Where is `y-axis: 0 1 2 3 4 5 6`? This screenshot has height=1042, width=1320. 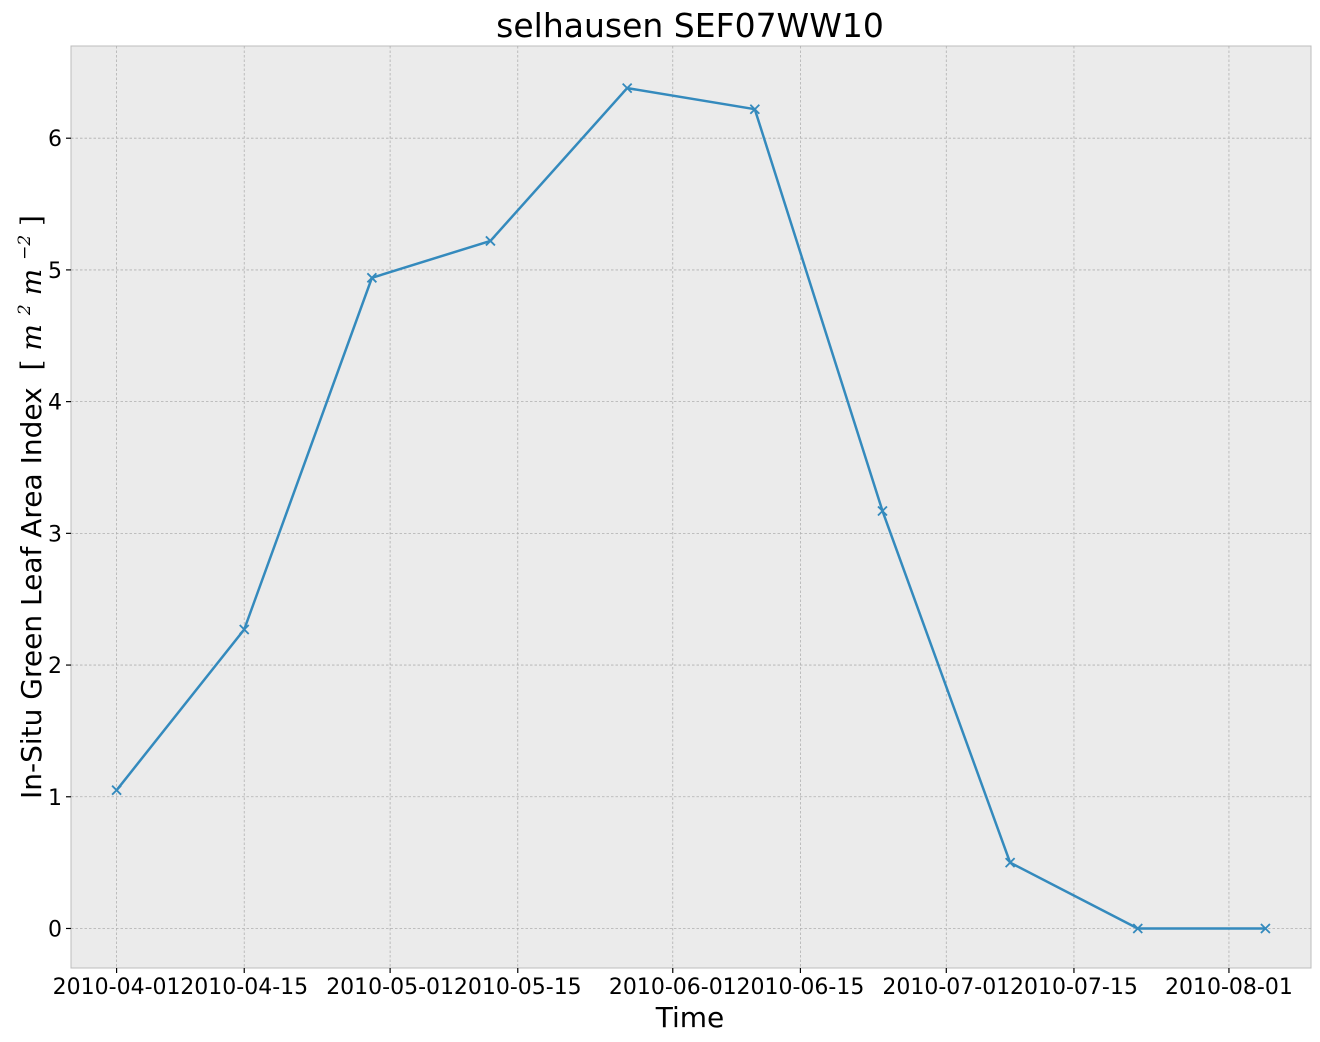
y-axis: 0 1 2 3 4 5 6 is located at coordinates (59, 534).